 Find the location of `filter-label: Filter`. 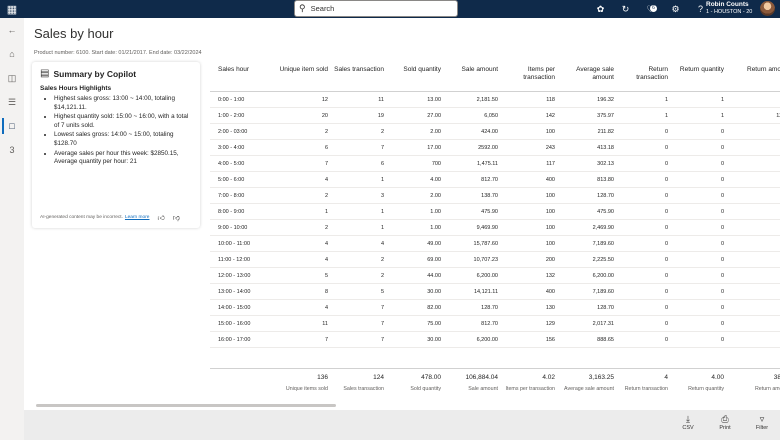

filter-label: Filter is located at coordinates (762, 428).